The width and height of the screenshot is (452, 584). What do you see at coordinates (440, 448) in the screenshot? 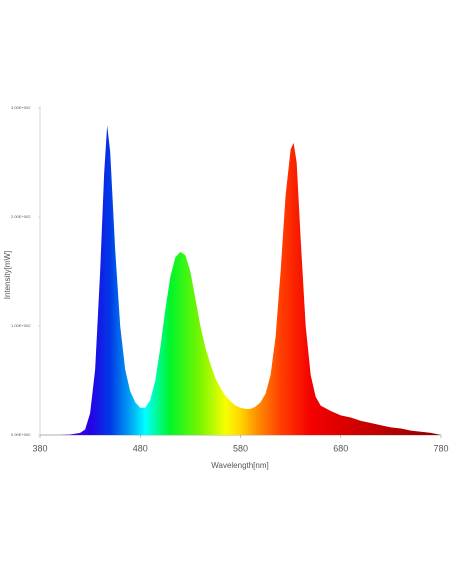
I see `x-tick-label: 780` at bounding box center [440, 448].